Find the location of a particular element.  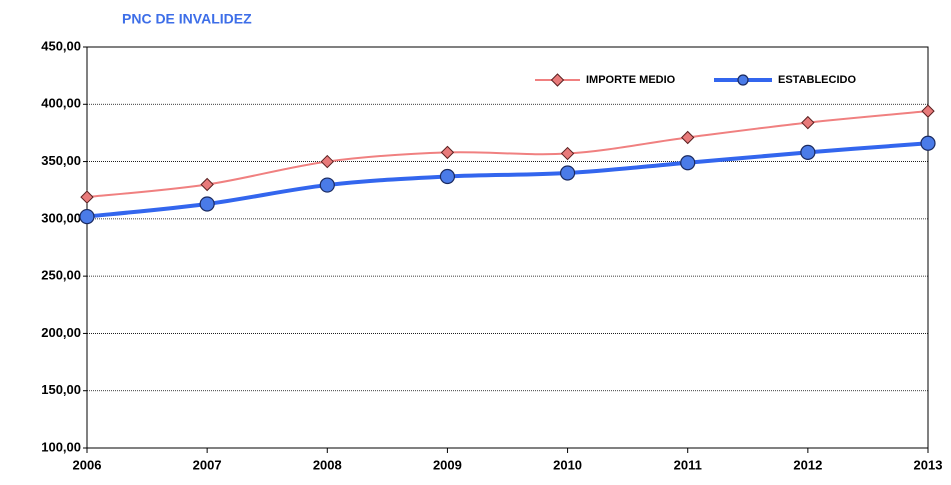

x-tick-label: 2010 is located at coordinates (567, 464).